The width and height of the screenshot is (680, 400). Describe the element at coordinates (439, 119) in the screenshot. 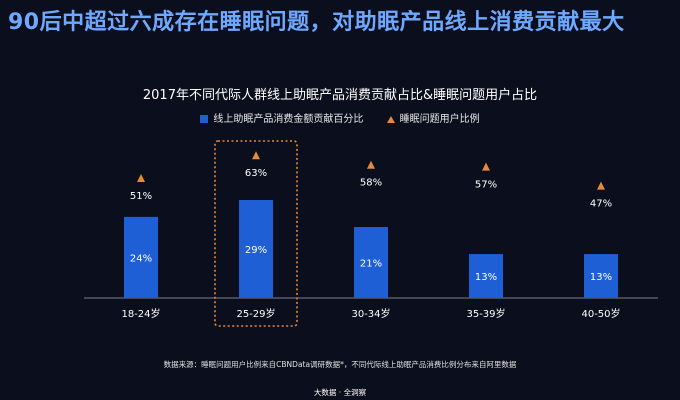

I see `legend-label-marker: 睡眠问题用户比例` at that location.